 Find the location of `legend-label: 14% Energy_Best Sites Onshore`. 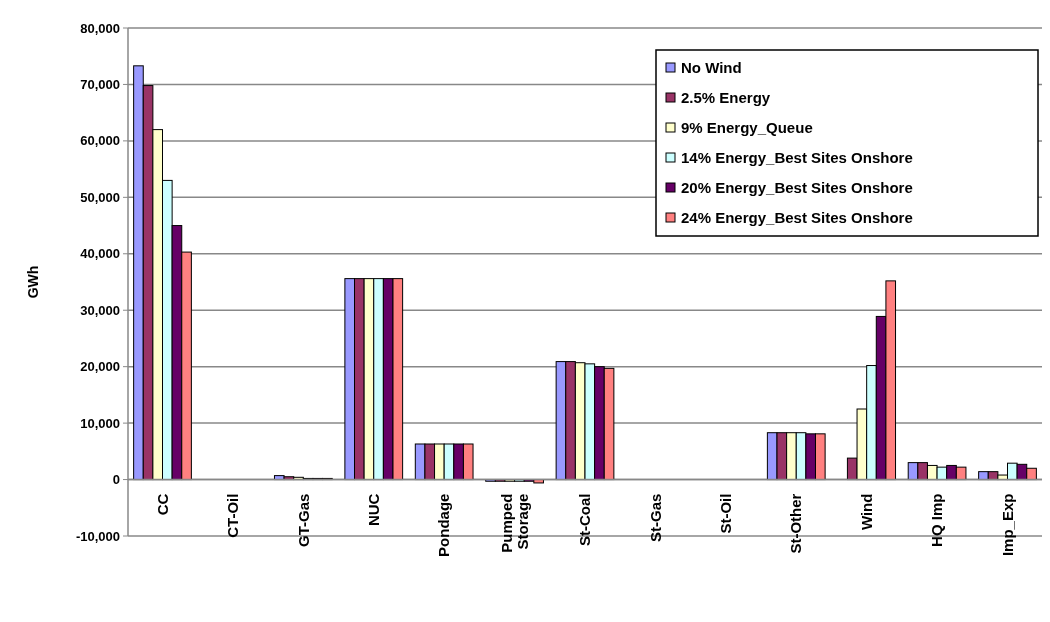

legend-label: 14% Energy_Best Sites Onshore is located at coordinates (797, 158).